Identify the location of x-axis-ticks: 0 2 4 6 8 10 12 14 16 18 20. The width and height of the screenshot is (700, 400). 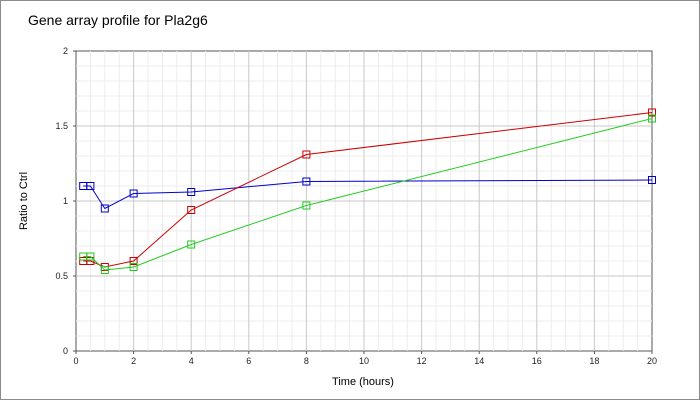
(365, 358).